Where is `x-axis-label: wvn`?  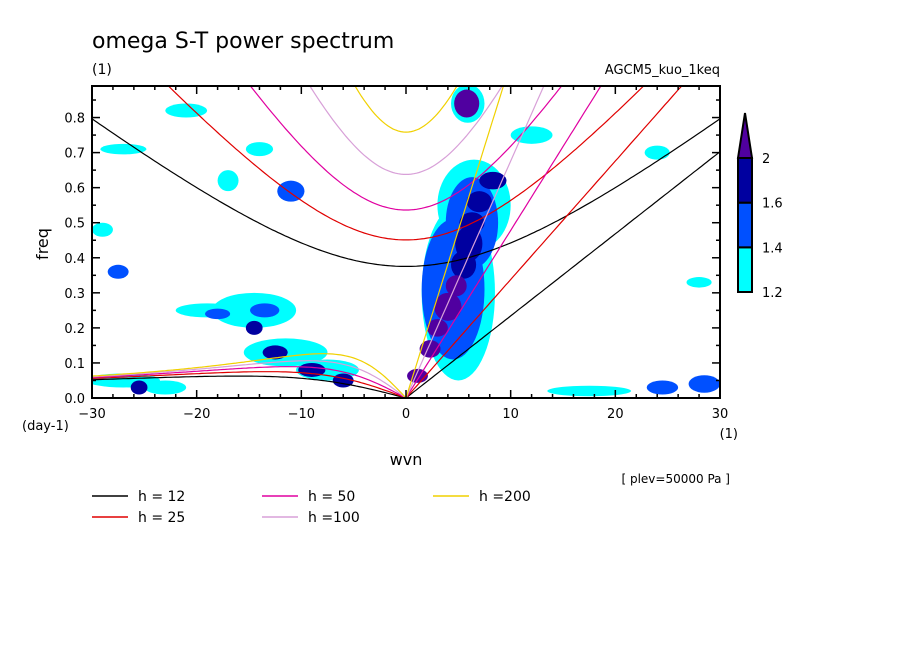
x-axis-label: wvn is located at coordinates (406, 459).